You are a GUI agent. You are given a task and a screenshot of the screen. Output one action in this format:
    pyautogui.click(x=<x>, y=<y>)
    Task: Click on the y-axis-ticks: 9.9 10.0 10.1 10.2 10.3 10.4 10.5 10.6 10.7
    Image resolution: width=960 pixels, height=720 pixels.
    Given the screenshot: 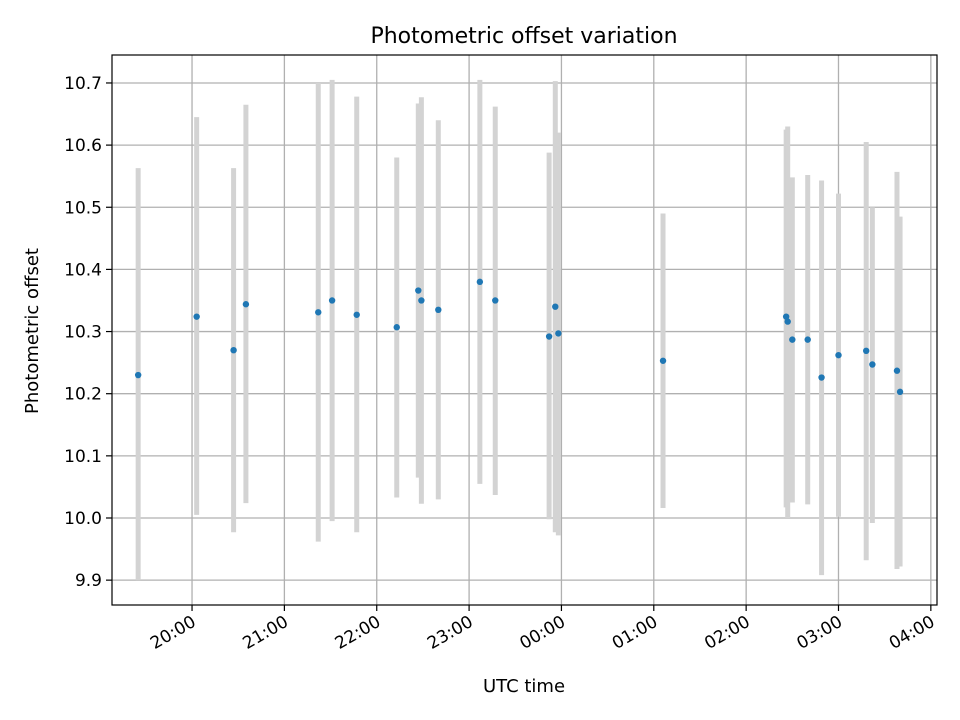 What is the action you would take?
    pyautogui.click(x=88, y=332)
    